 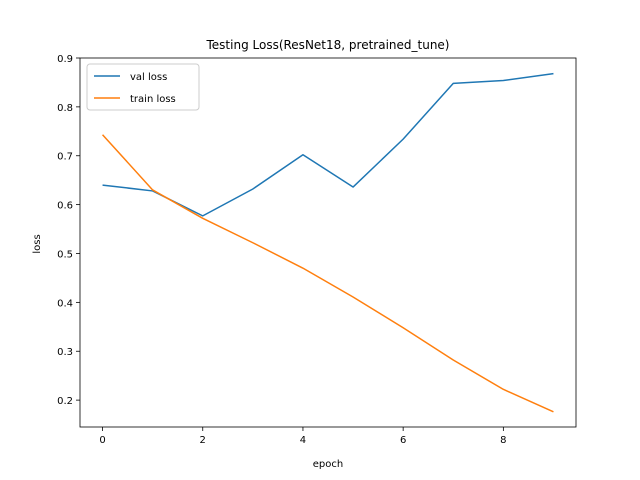 I want to click on x-axis-ticks: 0 2 4 6 8, so click(x=303, y=436).